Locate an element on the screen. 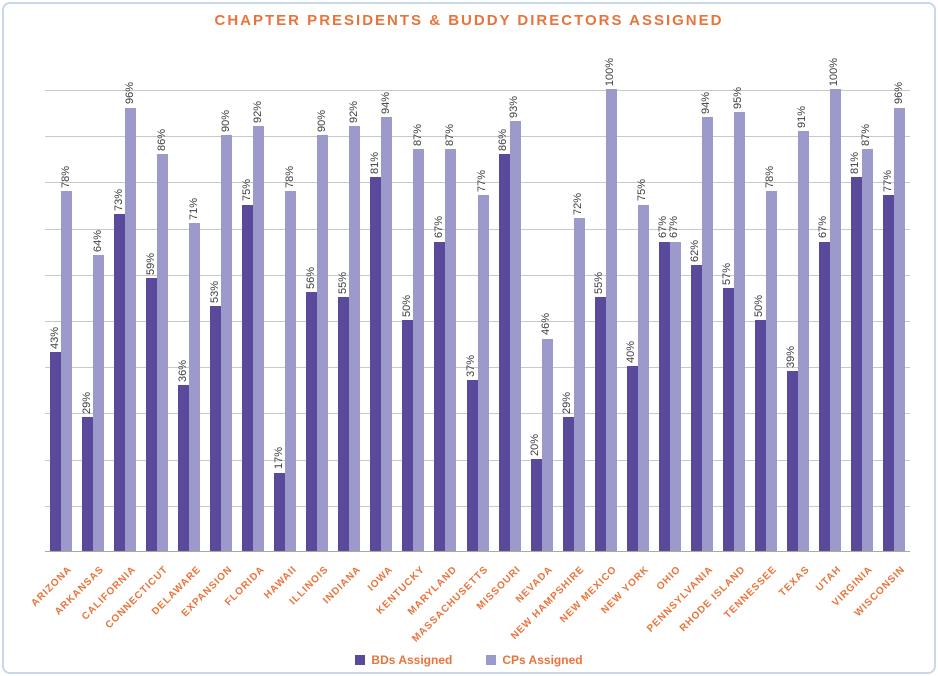  data-label-bar-cps: 95% is located at coordinates (738, 98).